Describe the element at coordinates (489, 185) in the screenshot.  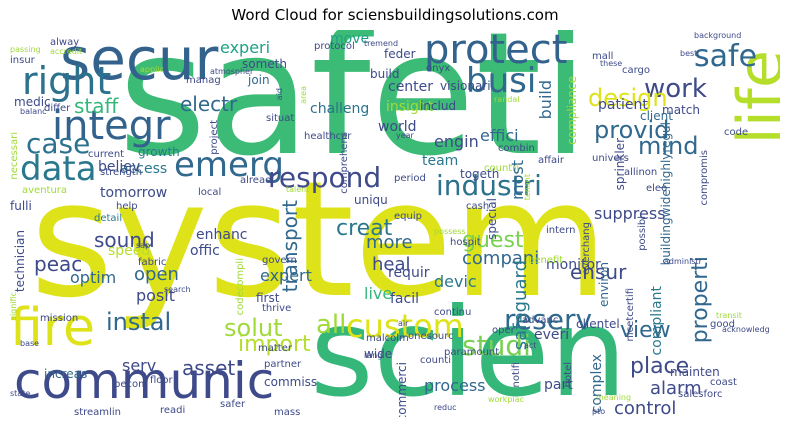
I see `word-industri: industri` at that location.